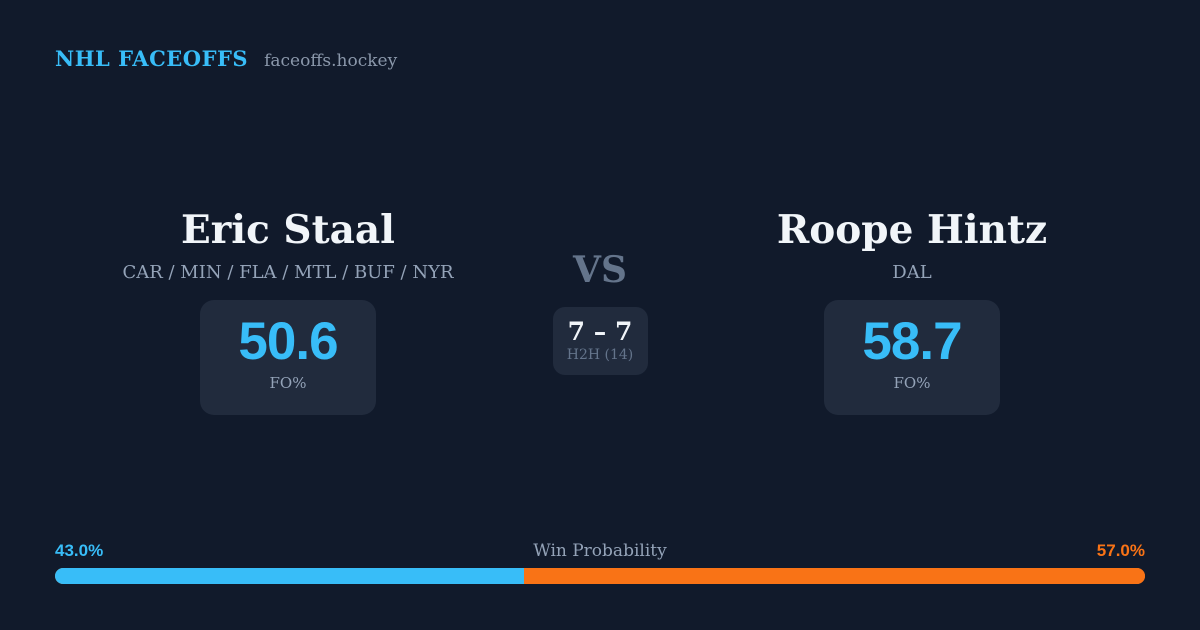  I want to click on h2h-card: 7 – 7 H2H (14), so click(600, 341).